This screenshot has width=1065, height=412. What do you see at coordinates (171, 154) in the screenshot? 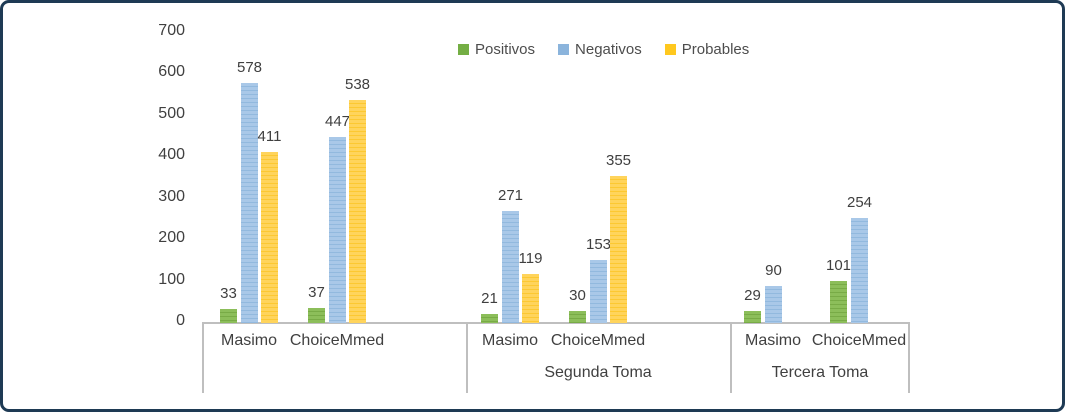
I see `y-axis-tick-label: 400` at bounding box center [171, 154].